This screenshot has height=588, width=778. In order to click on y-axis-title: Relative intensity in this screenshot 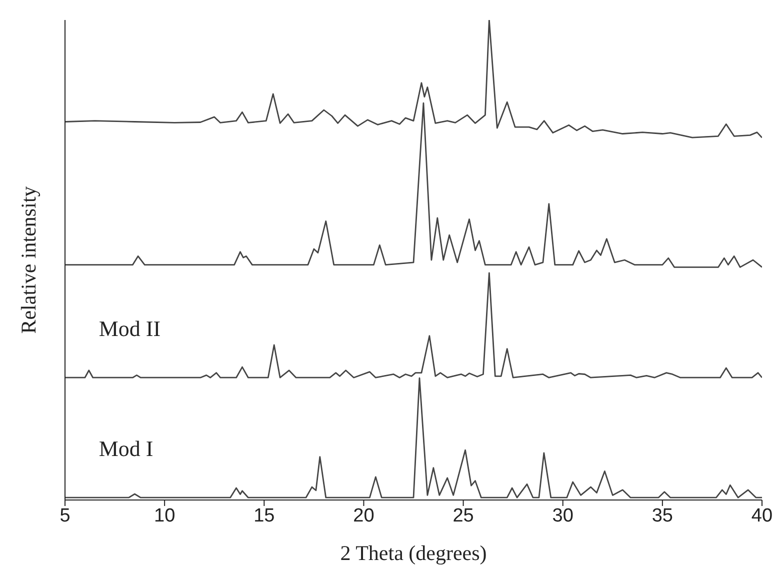, I will do `click(28, 260)`.